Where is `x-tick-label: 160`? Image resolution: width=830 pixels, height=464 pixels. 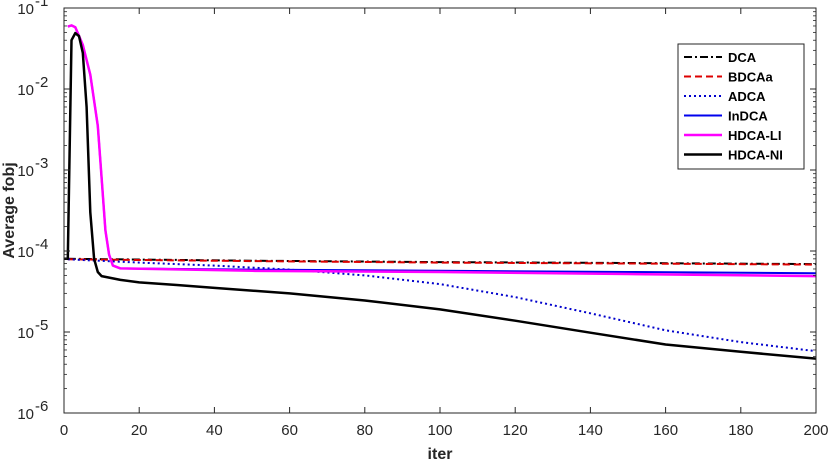
x-tick-label: 160 is located at coordinates (665, 430).